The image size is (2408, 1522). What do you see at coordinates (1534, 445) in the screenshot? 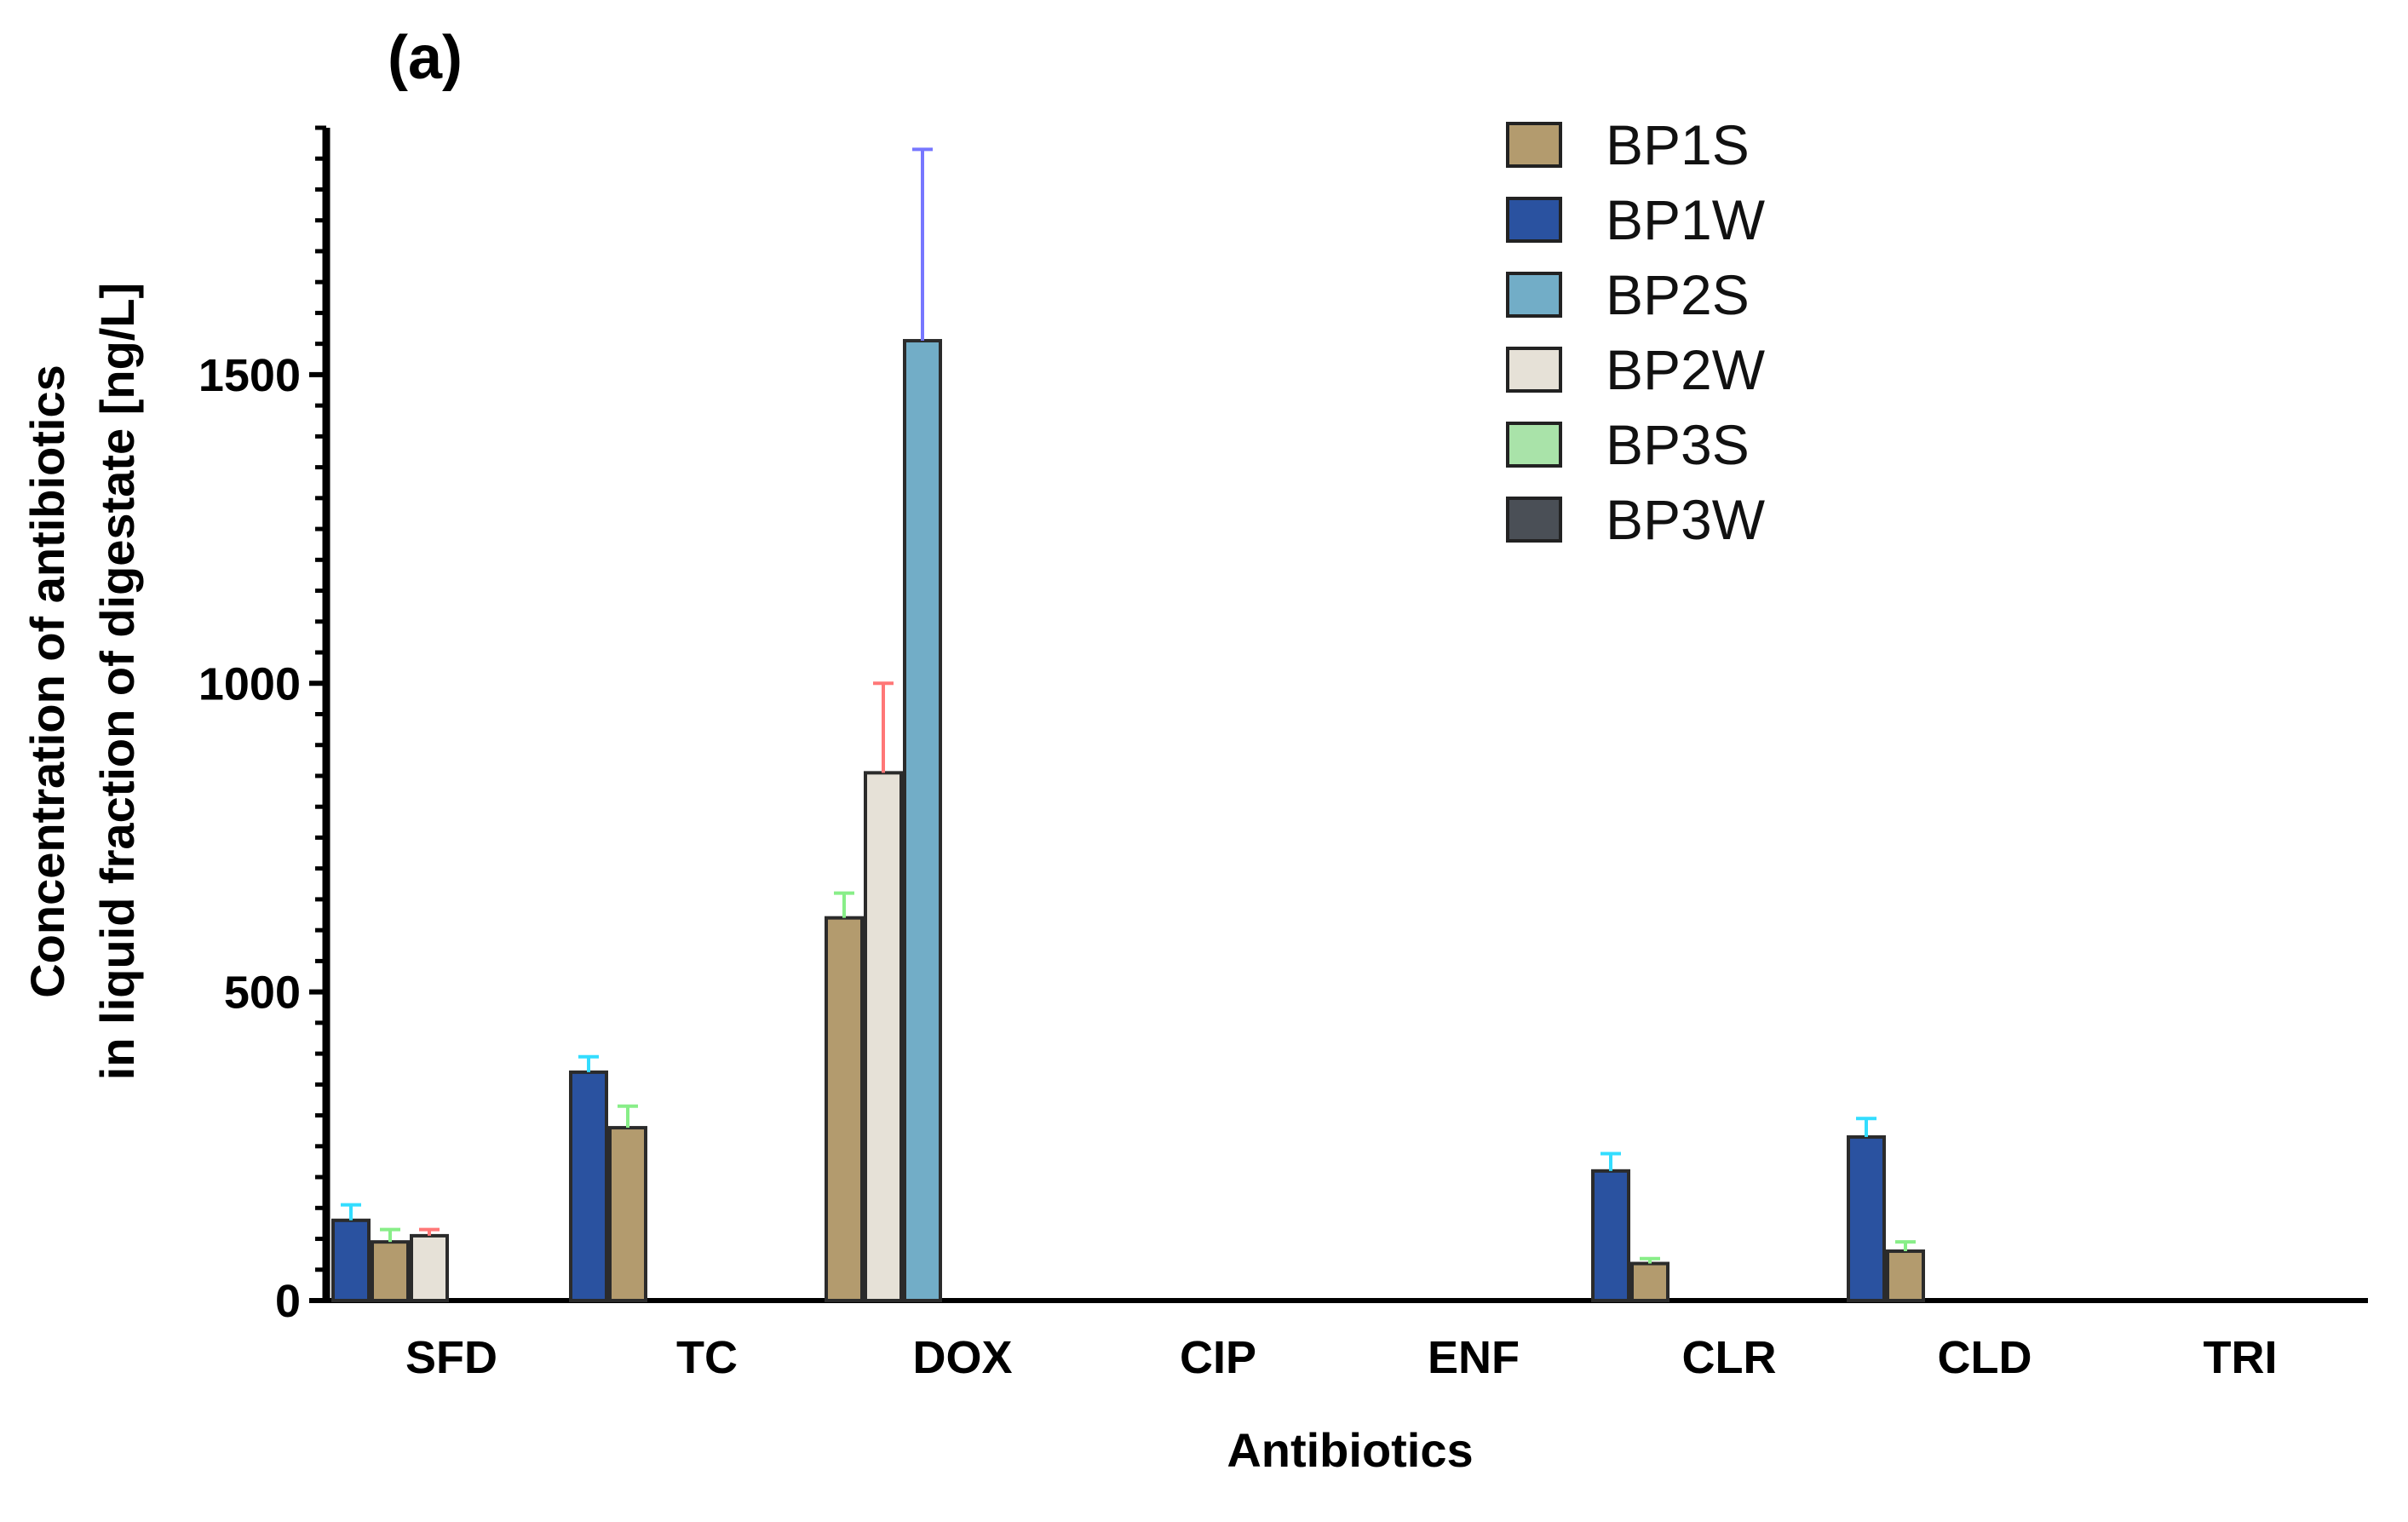
I see `legend-swatch-bp3s` at bounding box center [1534, 445].